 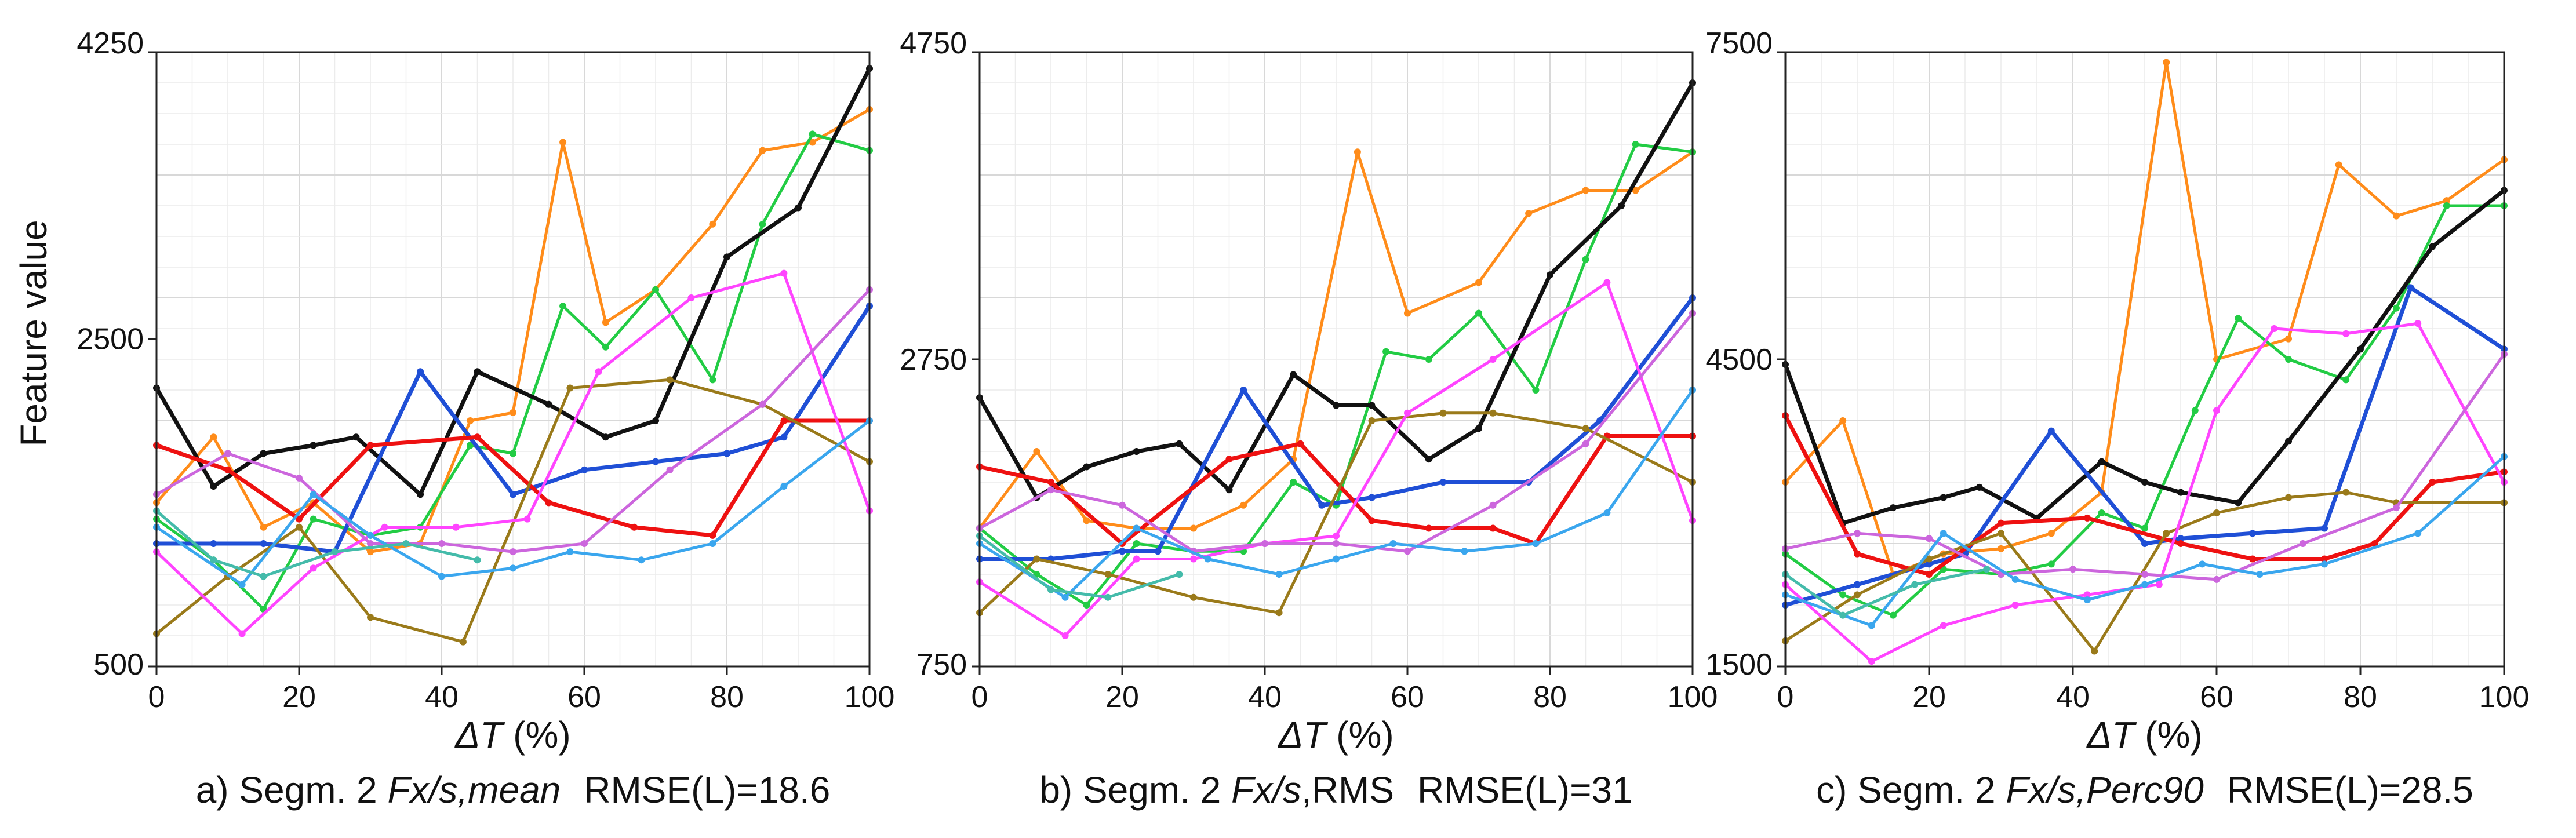 I want to click on caption: b) Segm. 2 Fx/s,RMS RMSE(L)=31, so click(x=1335, y=790).